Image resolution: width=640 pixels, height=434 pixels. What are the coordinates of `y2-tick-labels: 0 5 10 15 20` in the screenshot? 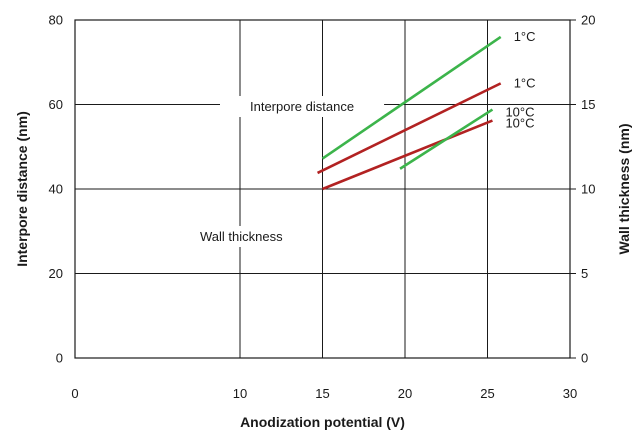 It's located at (588, 189).